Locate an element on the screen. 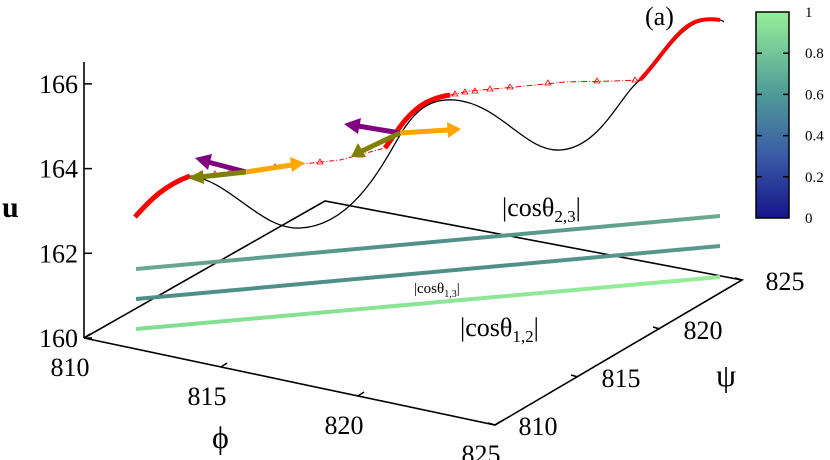  trajectory-markers is located at coordinates (417, 127).